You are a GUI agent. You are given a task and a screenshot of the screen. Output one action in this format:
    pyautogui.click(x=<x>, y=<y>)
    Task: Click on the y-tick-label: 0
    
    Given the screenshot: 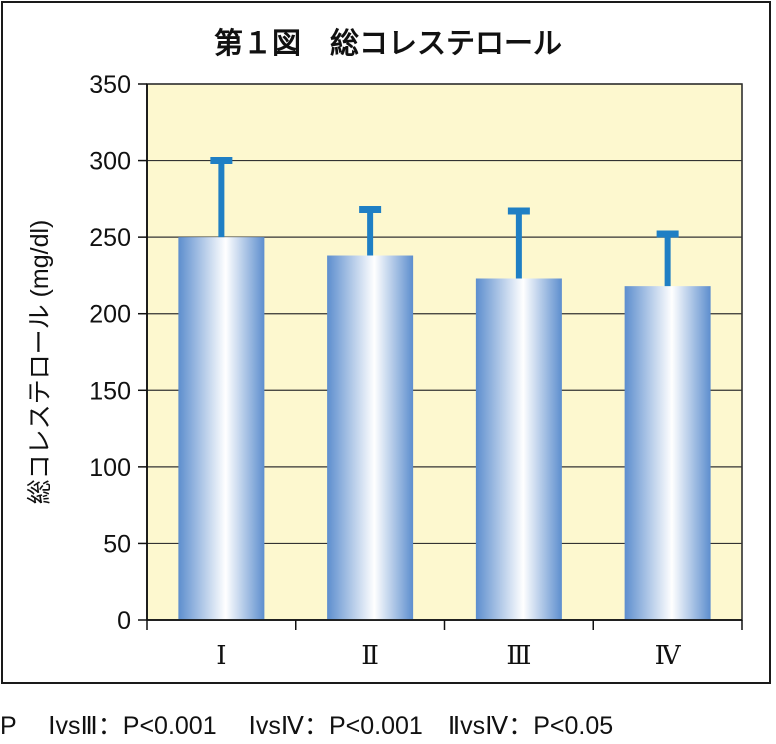 What is the action you would take?
    pyautogui.click(x=124, y=621)
    